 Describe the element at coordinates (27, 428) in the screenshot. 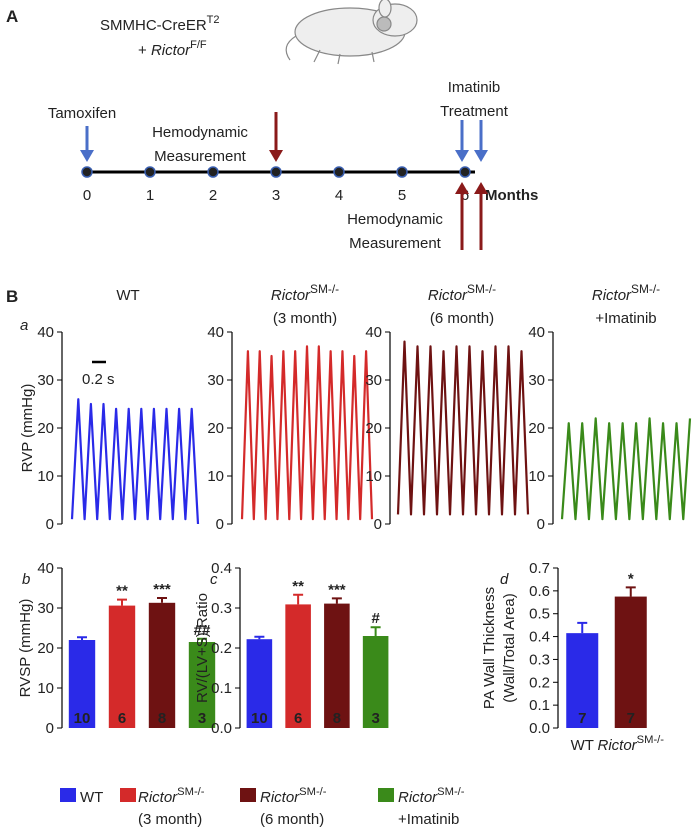

I see `y-axis-label: RVP (mmHg)` at that location.